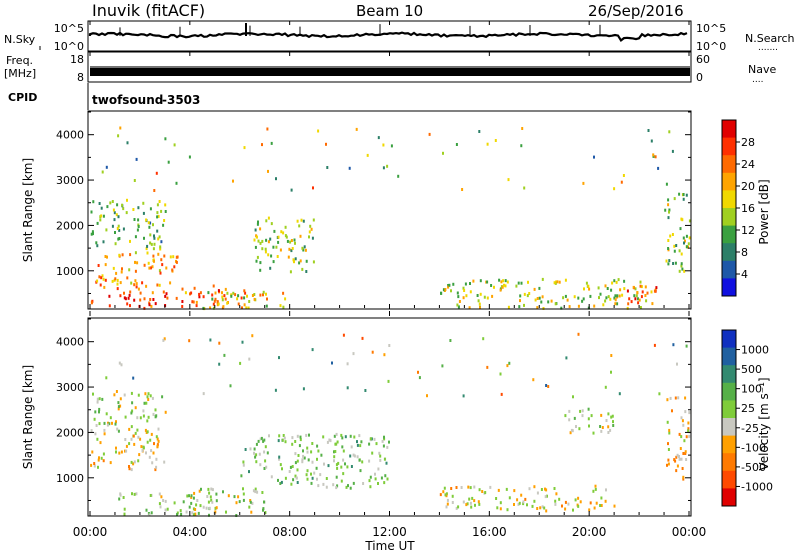  What do you see at coordinates (748, 208) in the screenshot?
I see `colorbar-tick-label: 16` at bounding box center [748, 208].